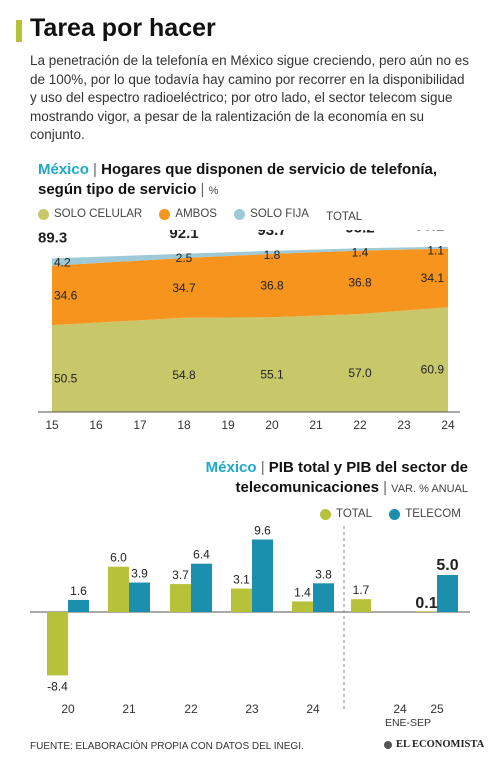 The height and width of the screenshot is (768, 500). Describe the element at coordinates (43, 214) in the screenshot. I see `legend-dot-solo-celular` at that location.